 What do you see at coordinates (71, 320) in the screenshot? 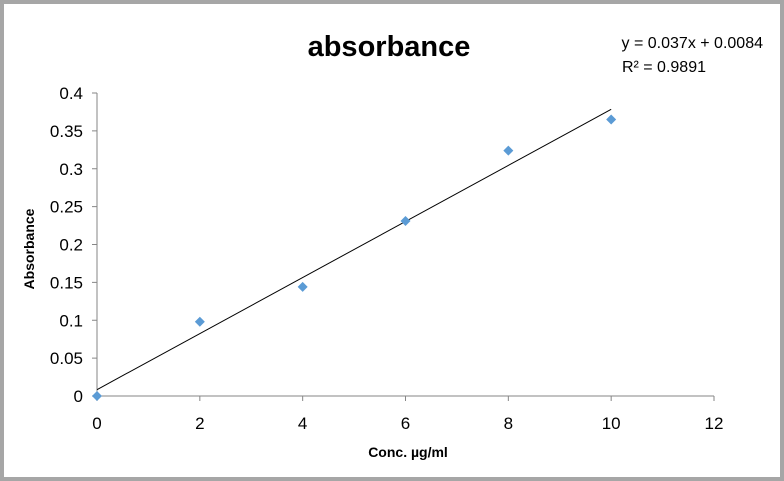
I see `y-tick-label: 0.1` at bounding box center [71, 320].